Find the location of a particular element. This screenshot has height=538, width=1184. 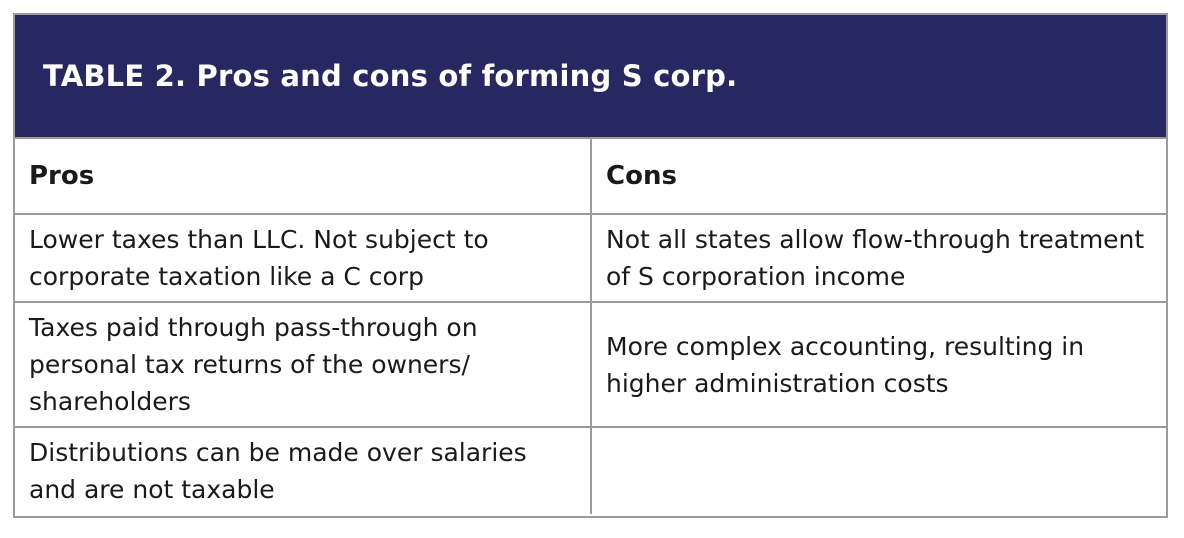

table-header-row: Pros Cons is located at coordinates (590, 176).